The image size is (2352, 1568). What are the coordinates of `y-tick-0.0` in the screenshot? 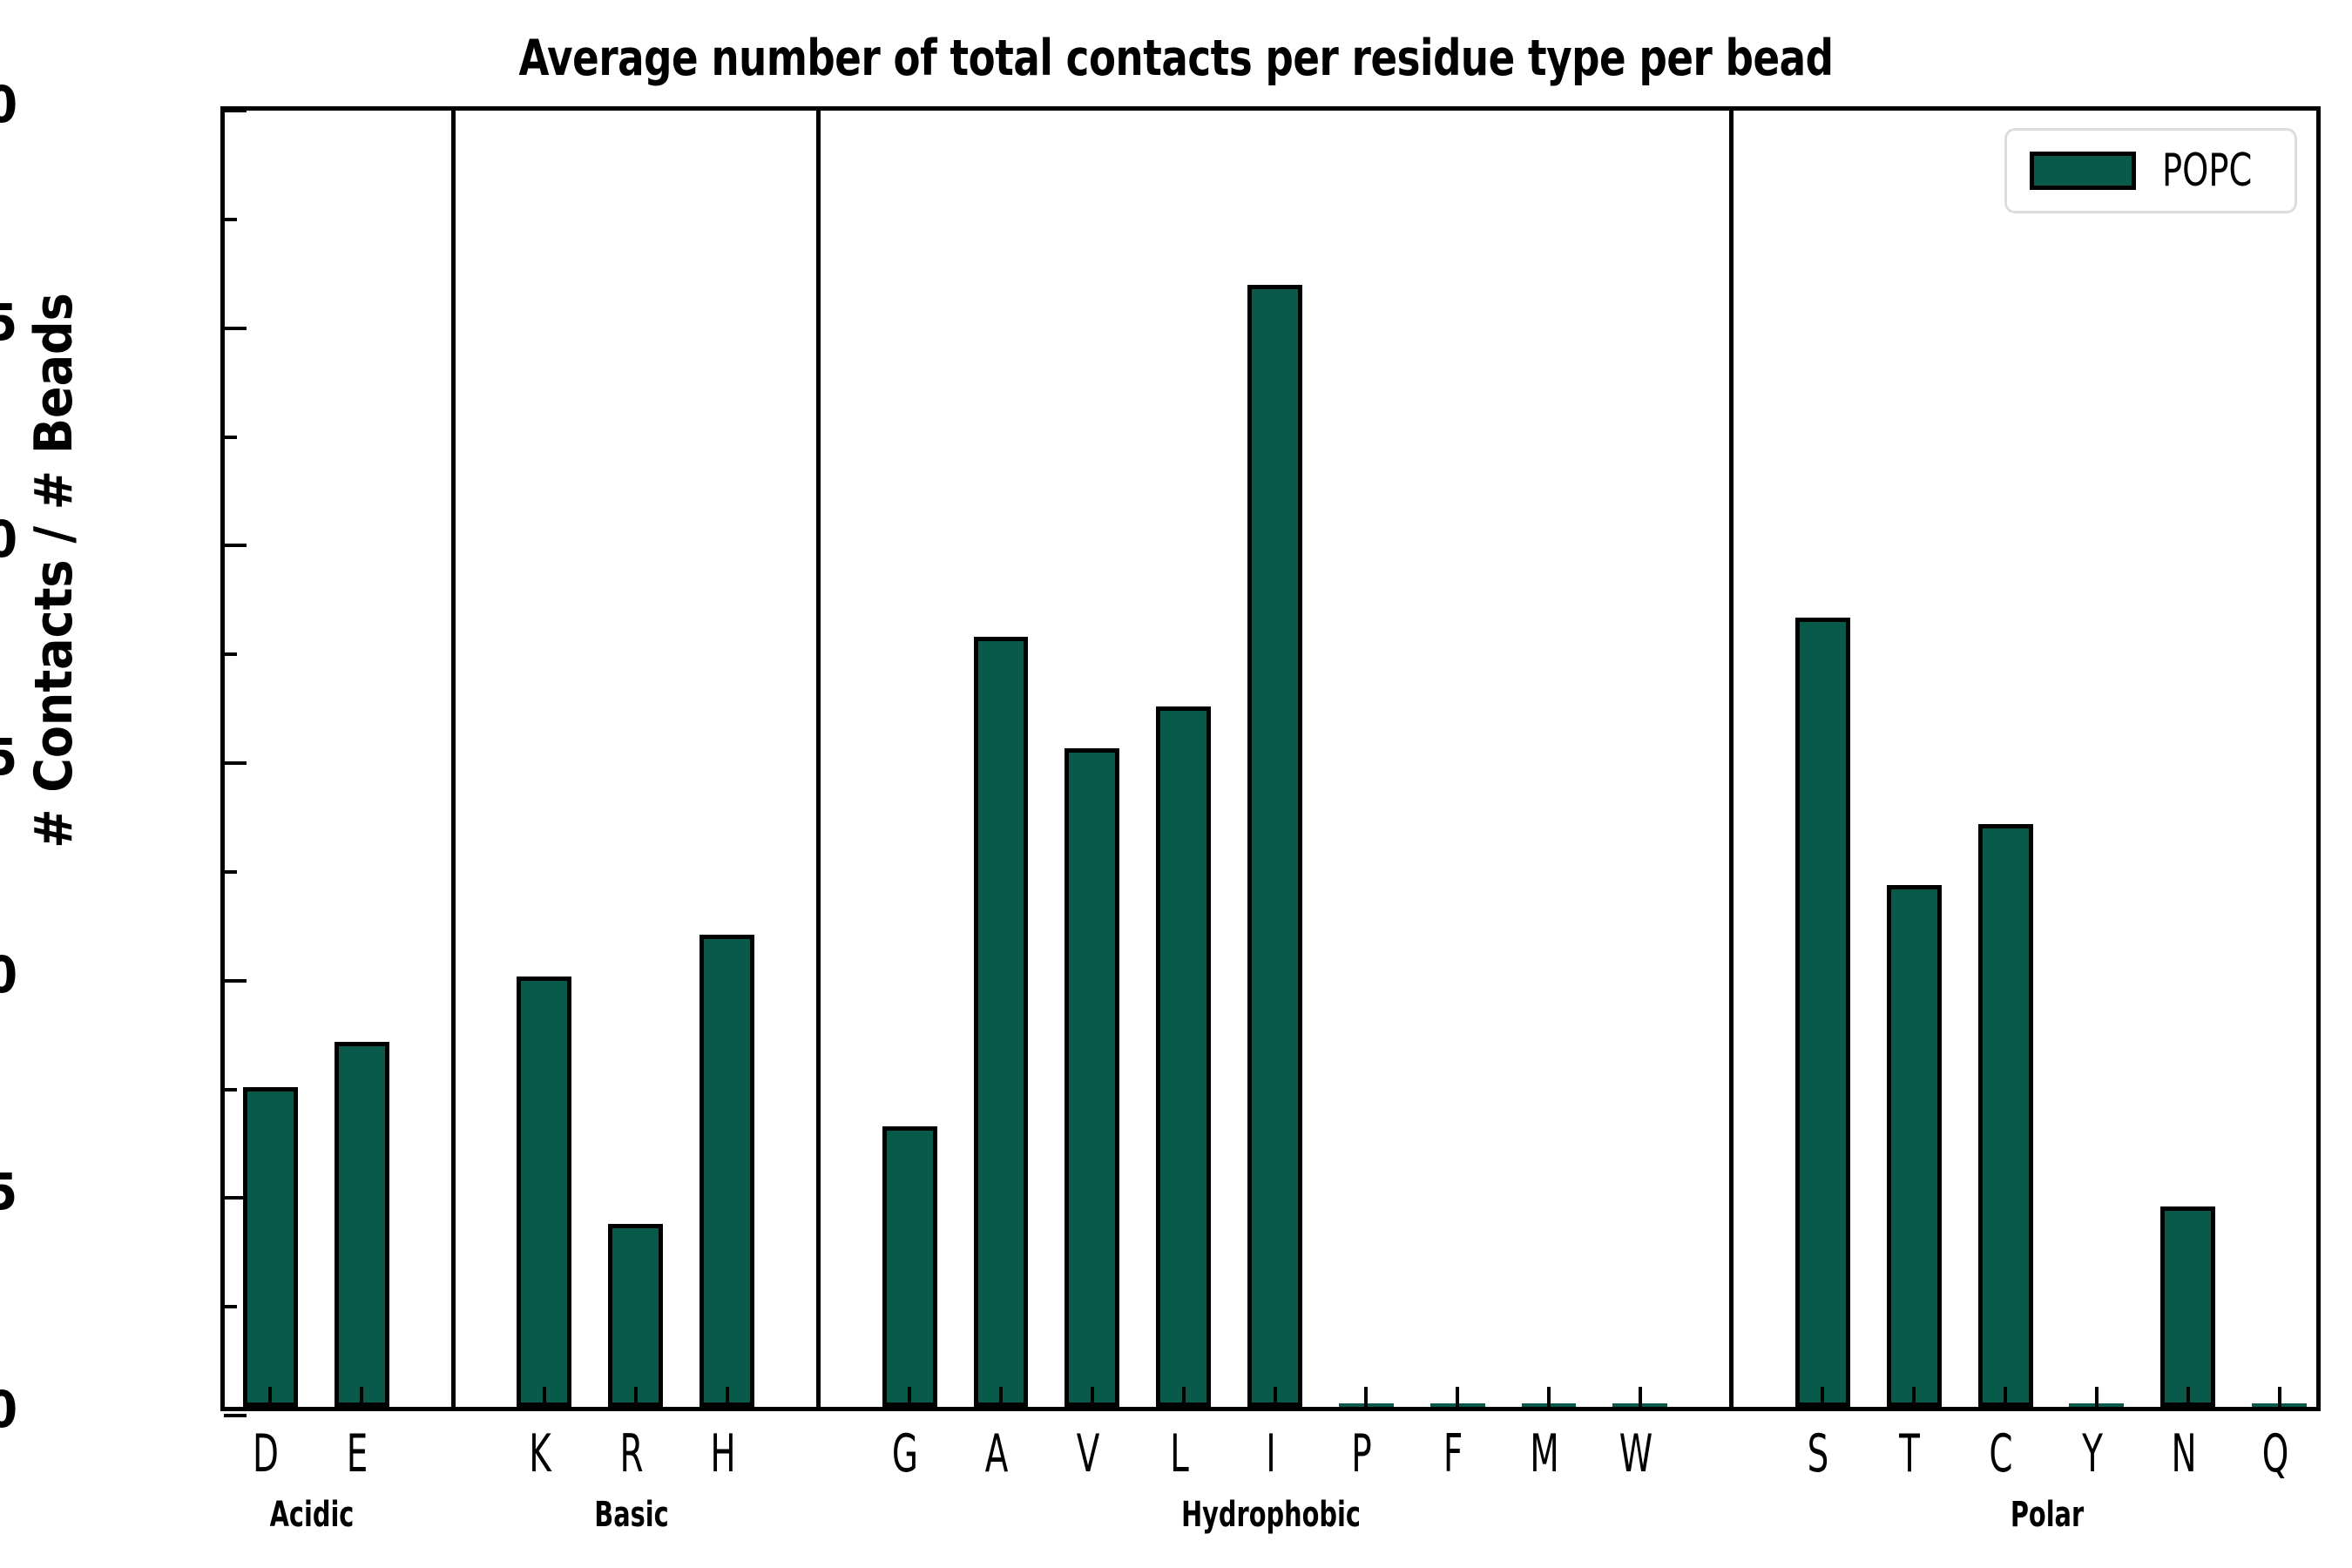 It's located at (235, 1415).